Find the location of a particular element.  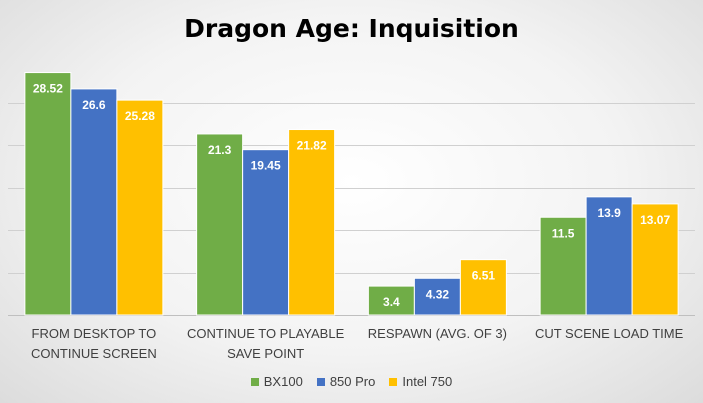

data-label: 6.51 is located at coordinates (484, 276).